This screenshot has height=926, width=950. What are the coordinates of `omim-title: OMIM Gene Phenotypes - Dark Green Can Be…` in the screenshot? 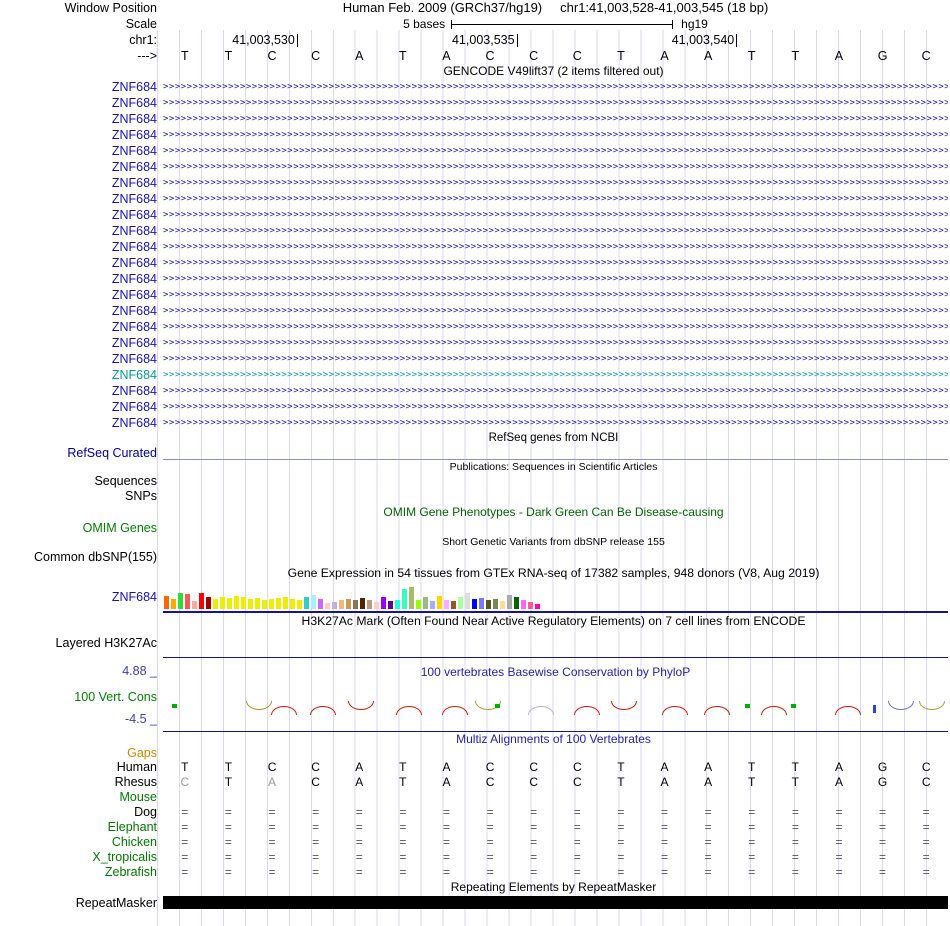 It's located at (553, 512).